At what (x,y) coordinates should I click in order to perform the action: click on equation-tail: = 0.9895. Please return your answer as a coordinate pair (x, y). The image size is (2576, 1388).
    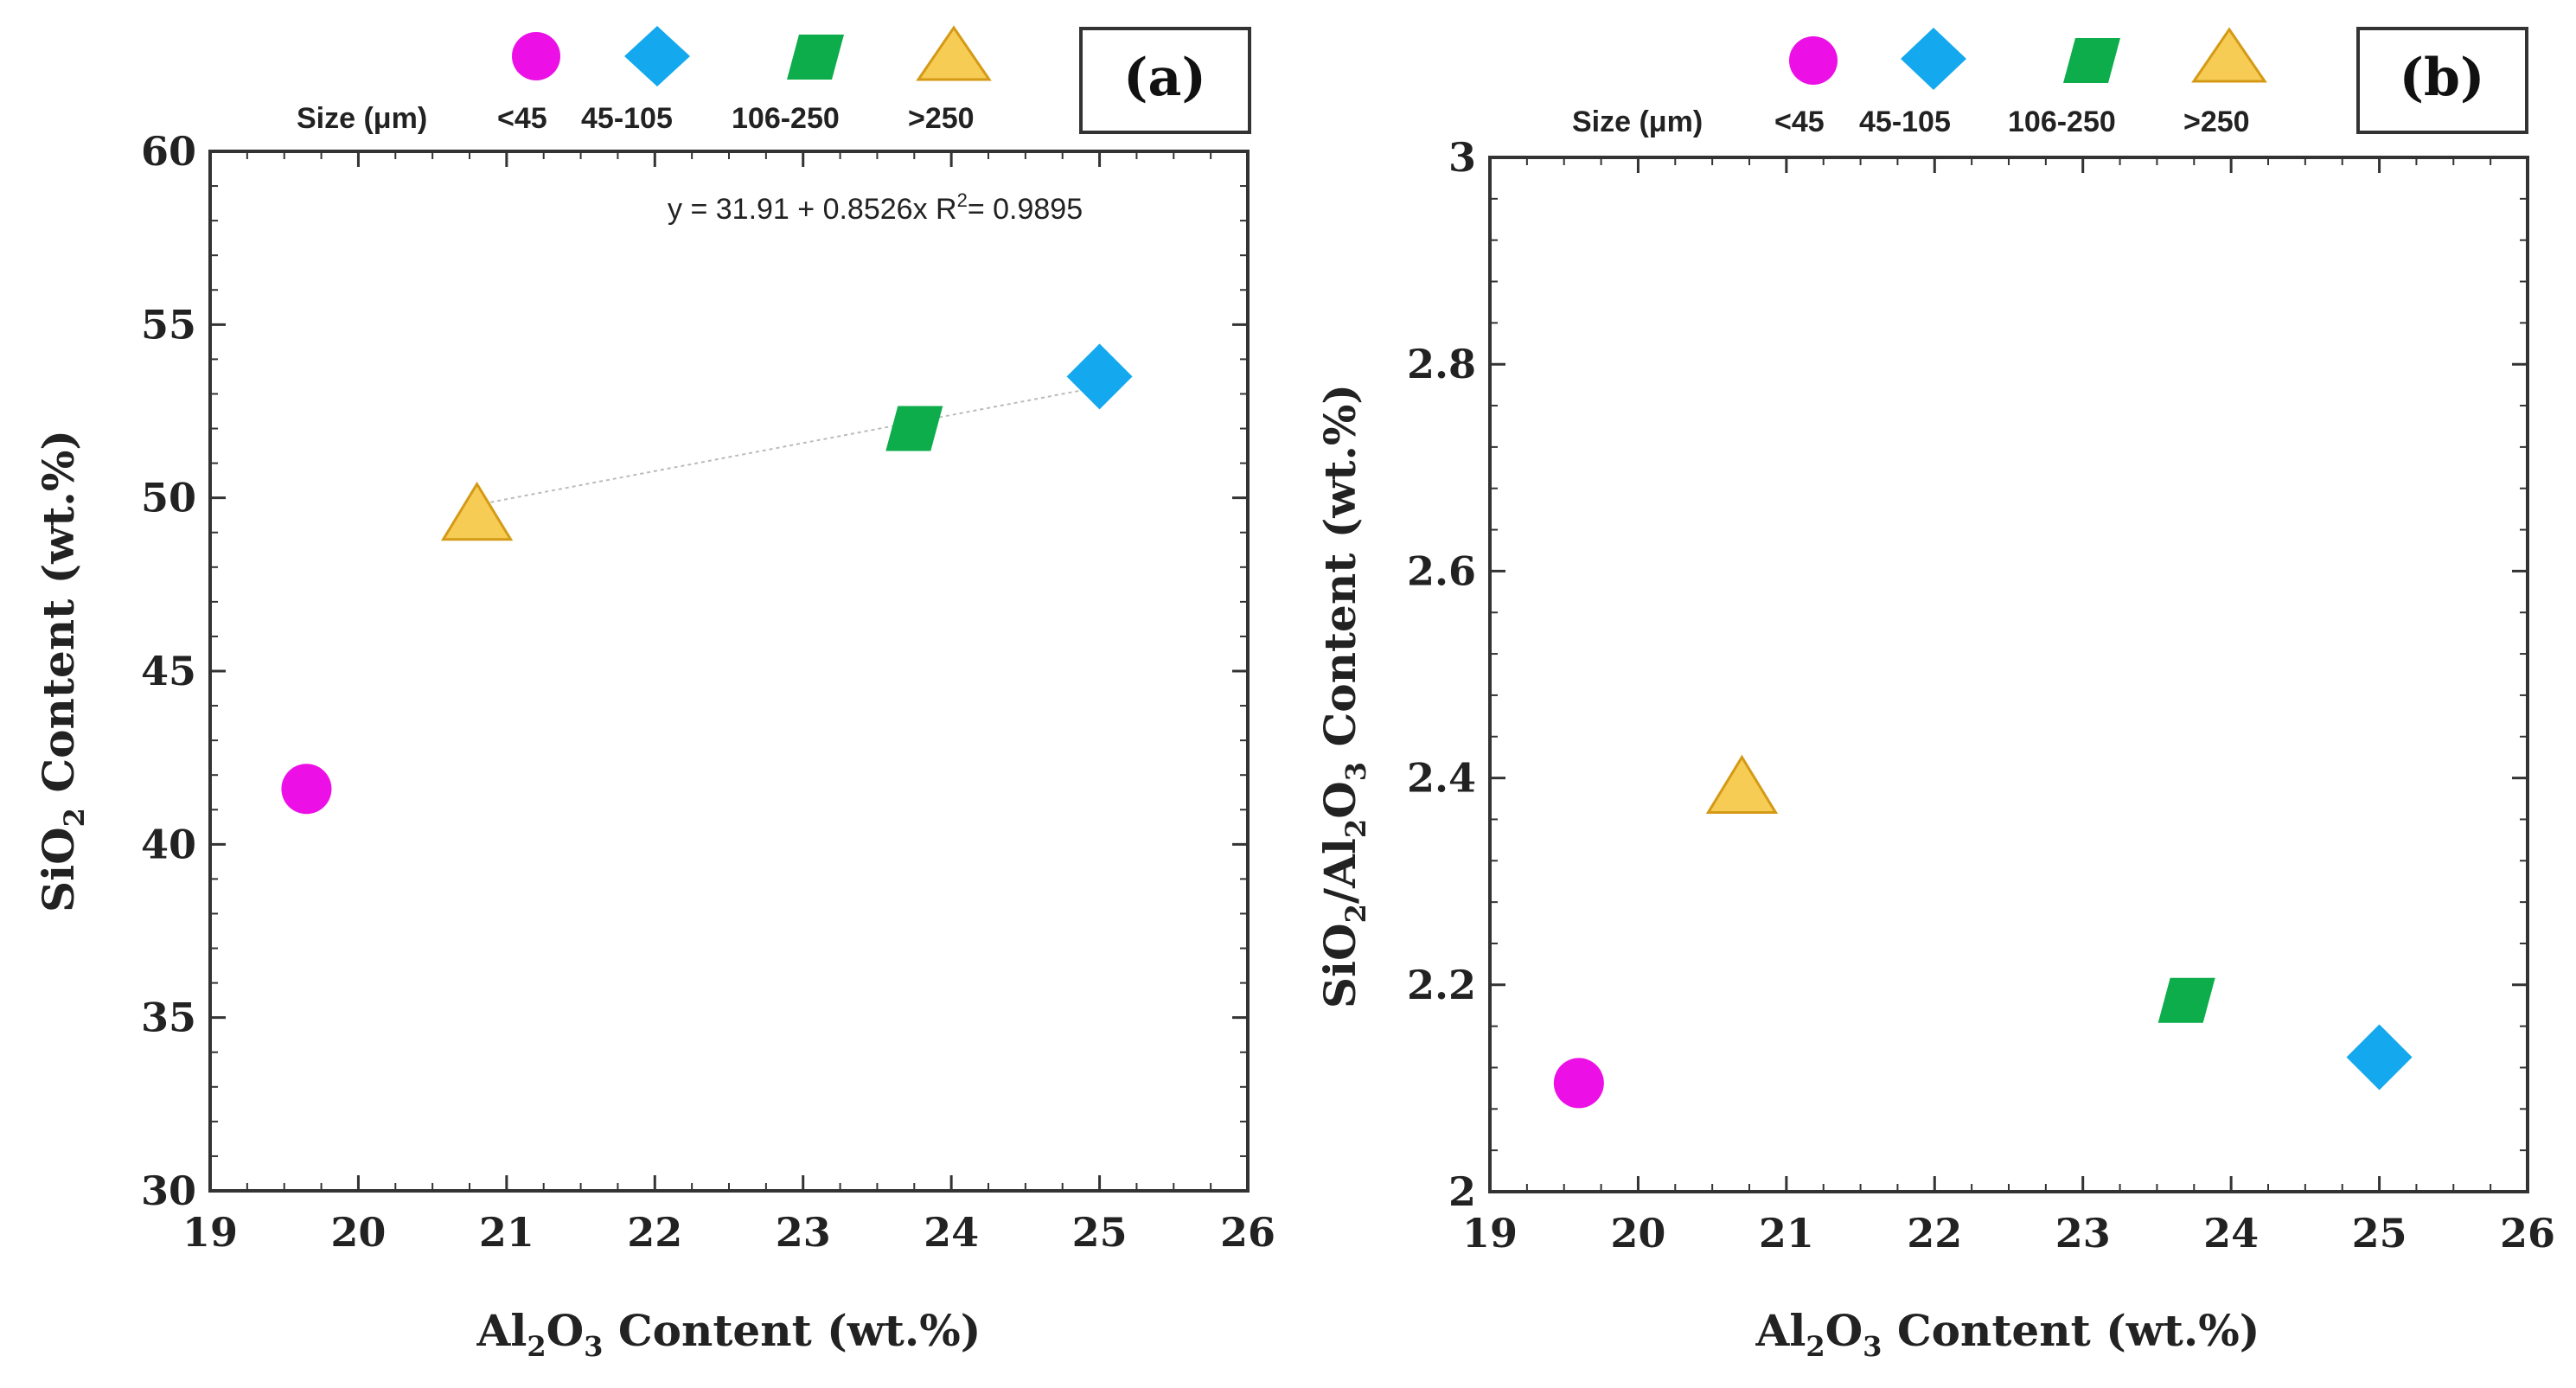
    Looking at the image, I should click on (1025, 209).